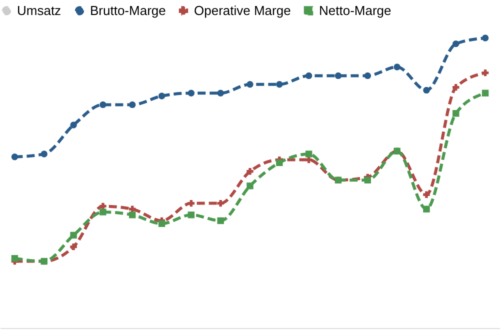 Image resolution: width=500 pixels, height=330 pixels. What do you see at coordinates (39, 10) in the screenshot?
I see `legend-label: Umsatz` at bounding box center [39, 10].